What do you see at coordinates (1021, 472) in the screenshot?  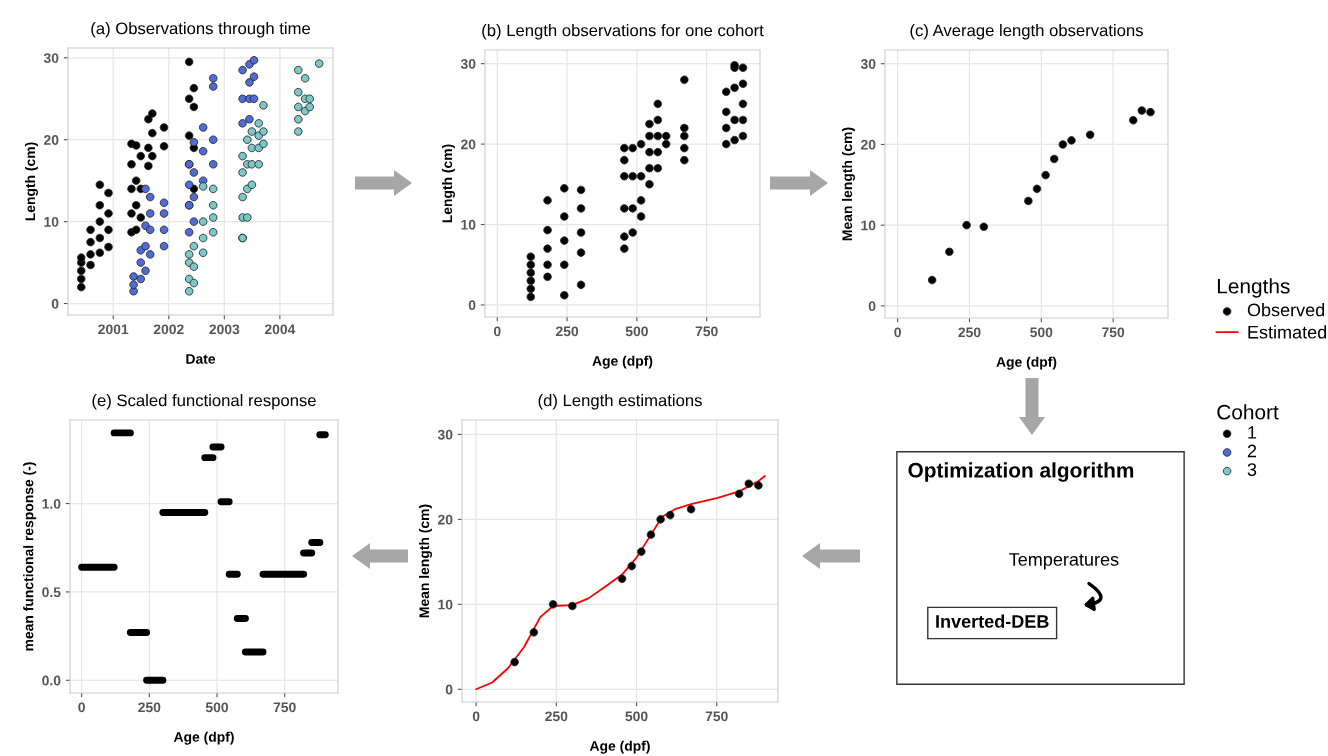 I see `text: Optimization algorithm` at bounding box center [1021, 472].